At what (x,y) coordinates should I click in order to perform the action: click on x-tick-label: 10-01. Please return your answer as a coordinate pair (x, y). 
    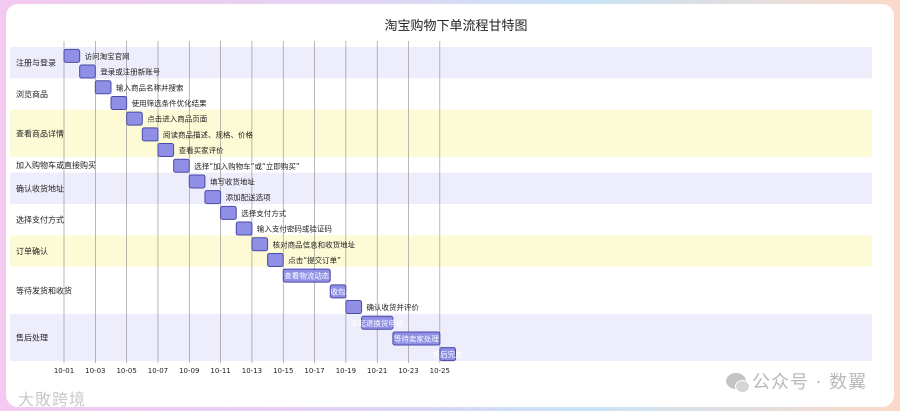
    Looking at the image, I should click on (64, 371).